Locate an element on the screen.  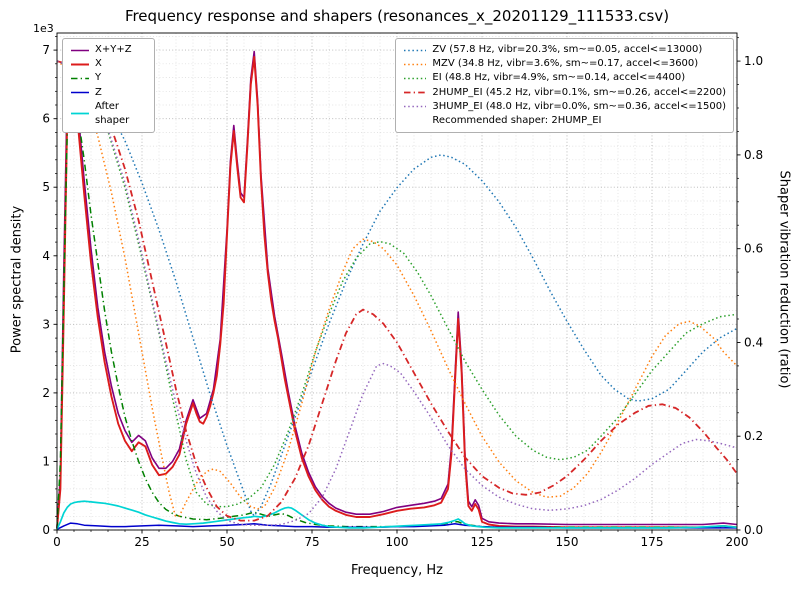
legend-item-xyz: X+Y+Z is located at coordinates (108, 50).